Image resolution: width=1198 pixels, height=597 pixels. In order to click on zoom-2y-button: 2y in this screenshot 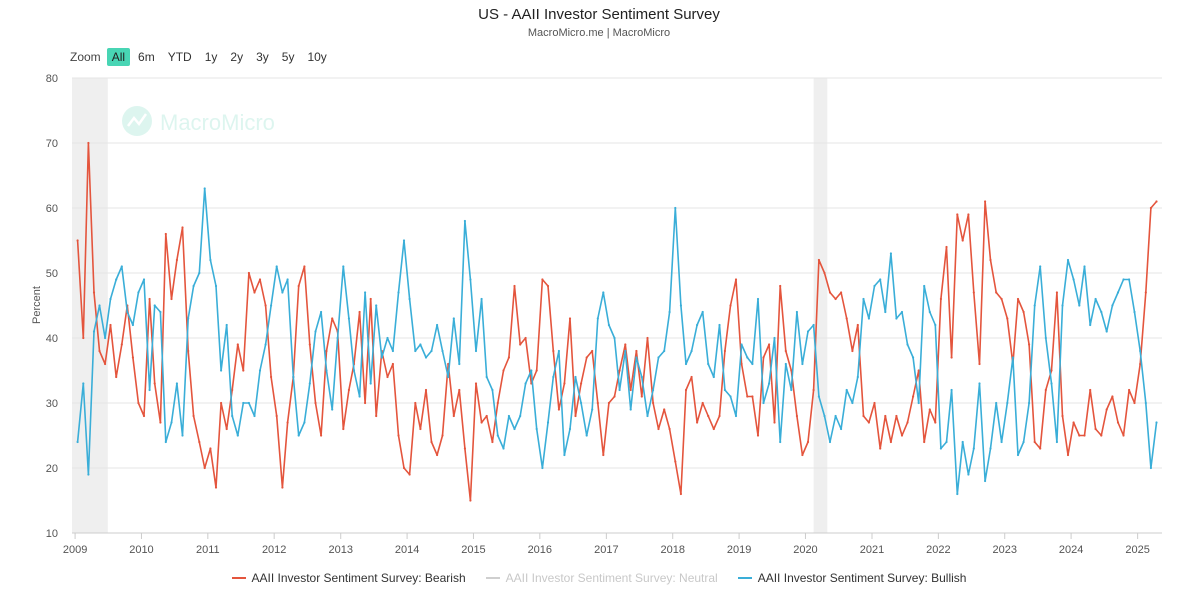, I will do `click(237, 57)`.